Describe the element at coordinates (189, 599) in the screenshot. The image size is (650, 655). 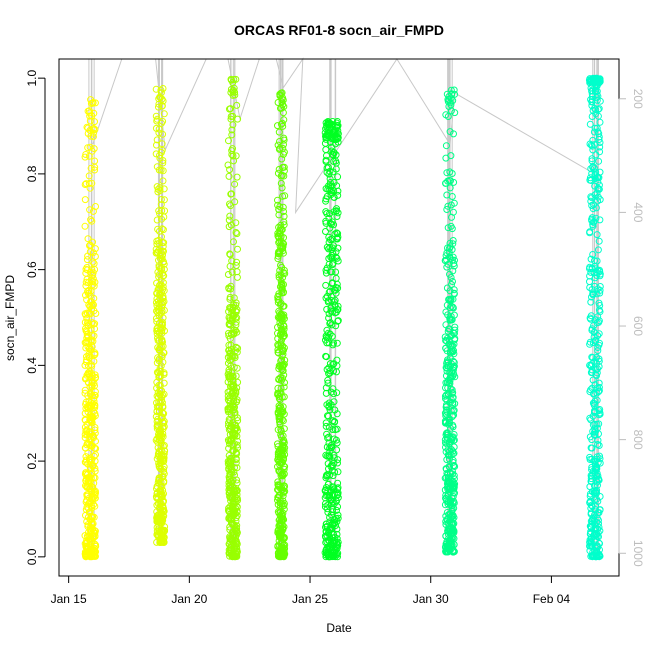
I see `x-tick-label: Jan 20` at that location.